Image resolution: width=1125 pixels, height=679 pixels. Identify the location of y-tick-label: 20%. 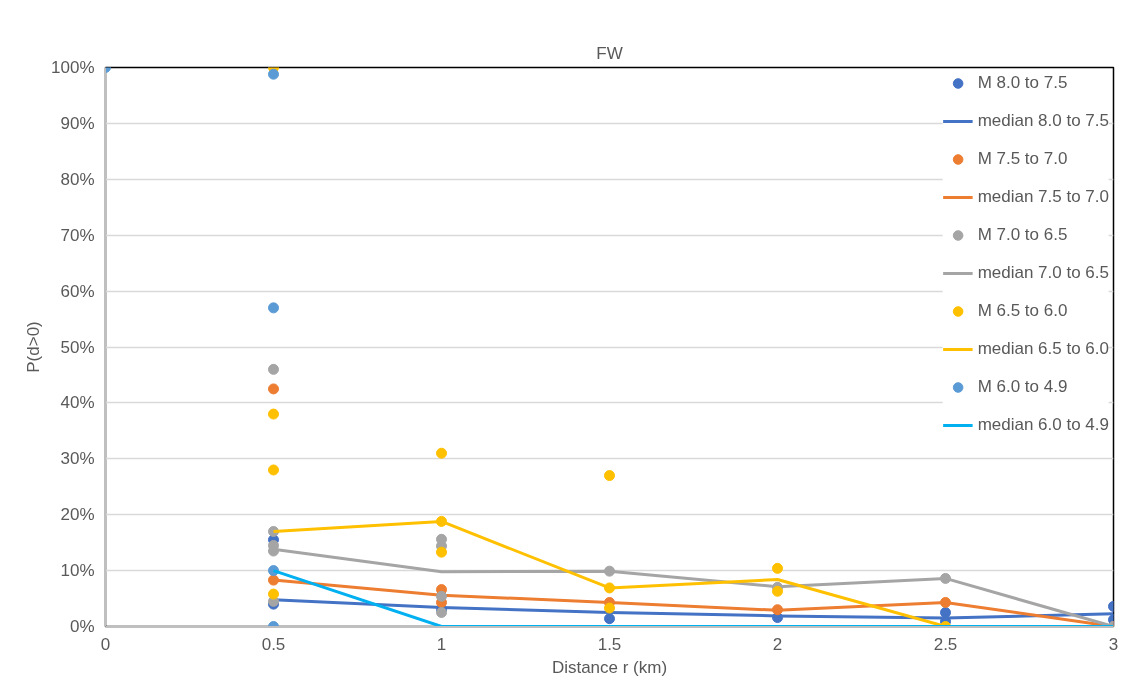
(77, 515).